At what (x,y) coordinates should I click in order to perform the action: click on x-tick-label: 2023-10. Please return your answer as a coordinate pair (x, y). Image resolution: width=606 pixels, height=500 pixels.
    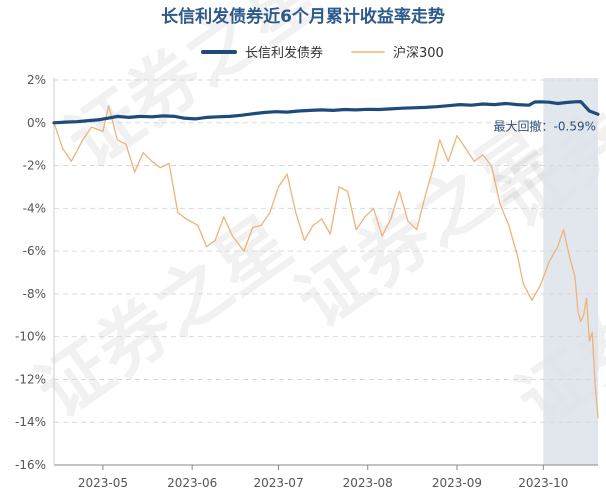
    Looking at the image, I should click on (543, 483).